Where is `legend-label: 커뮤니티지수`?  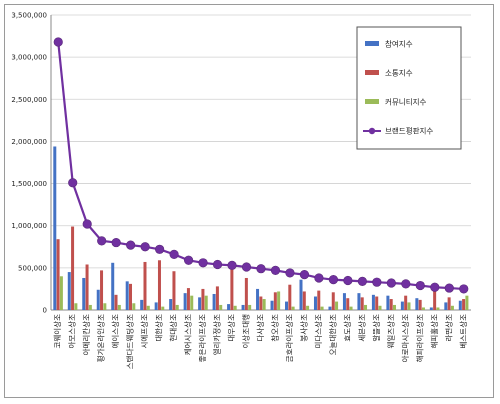
legend-label: 커뮤니티지수 is located at coordinates (405, 102).